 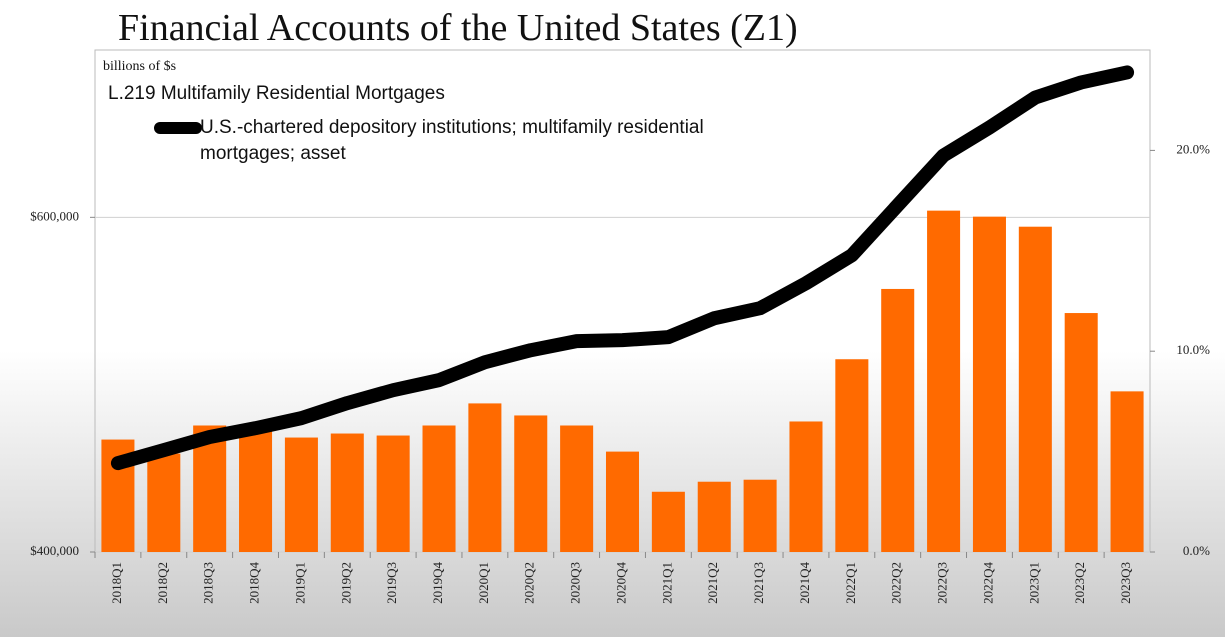 What do you see at coordinates (712, 583) in the screenshot?
I see `x-tick-label: 2021Q2` at bounding box center [712, 583].